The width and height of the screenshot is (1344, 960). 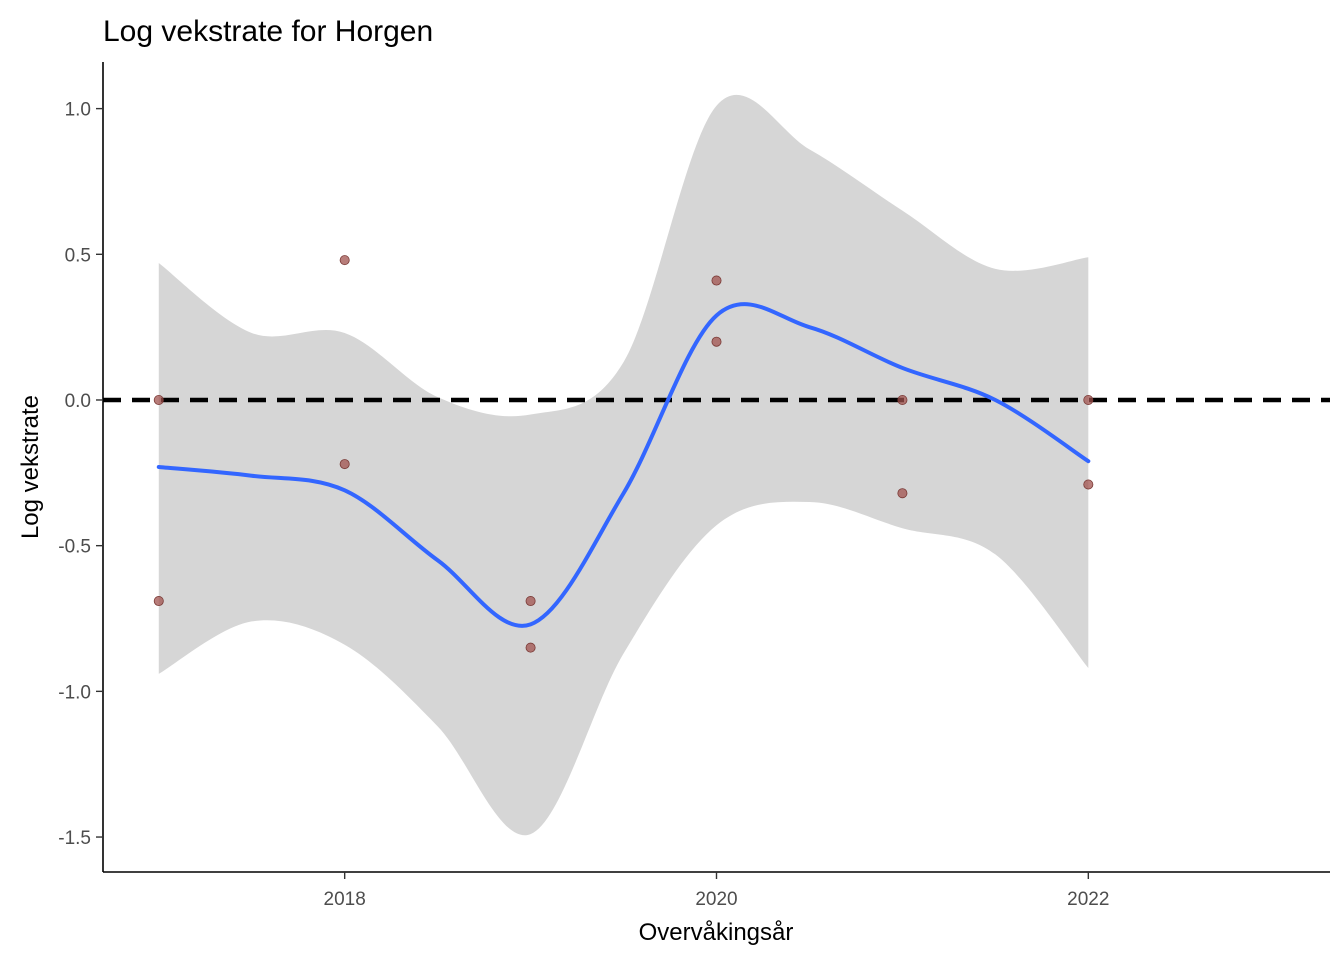 I want to click on x-tick-label: 2018, so click(x=345, y=899).